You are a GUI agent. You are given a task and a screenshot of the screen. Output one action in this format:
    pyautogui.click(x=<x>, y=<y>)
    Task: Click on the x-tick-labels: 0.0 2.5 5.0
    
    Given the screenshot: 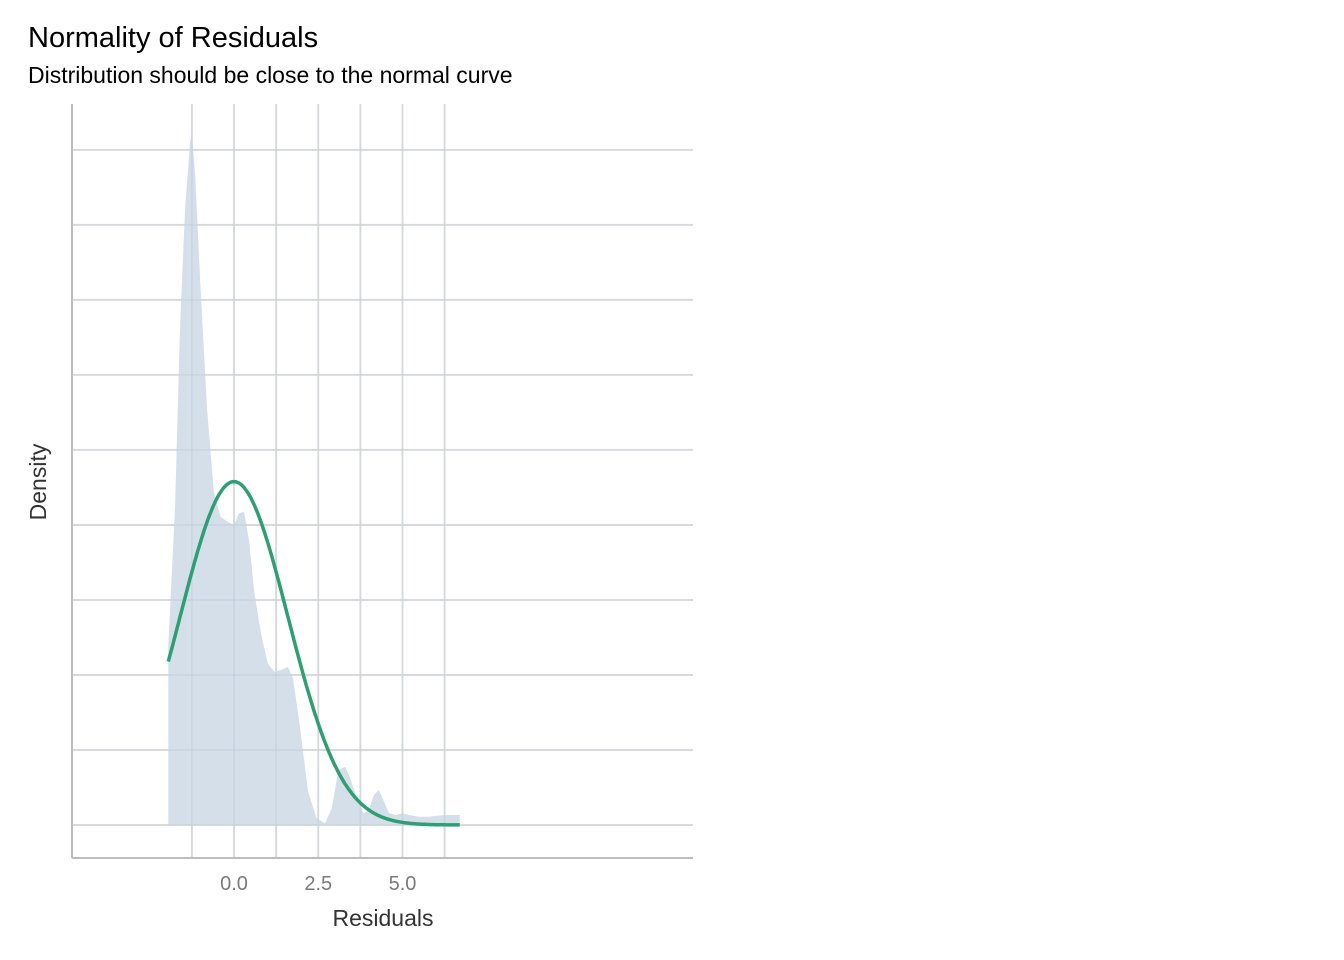 What is the action you would take?
    pyautogui.click(x=318, y=884)
    